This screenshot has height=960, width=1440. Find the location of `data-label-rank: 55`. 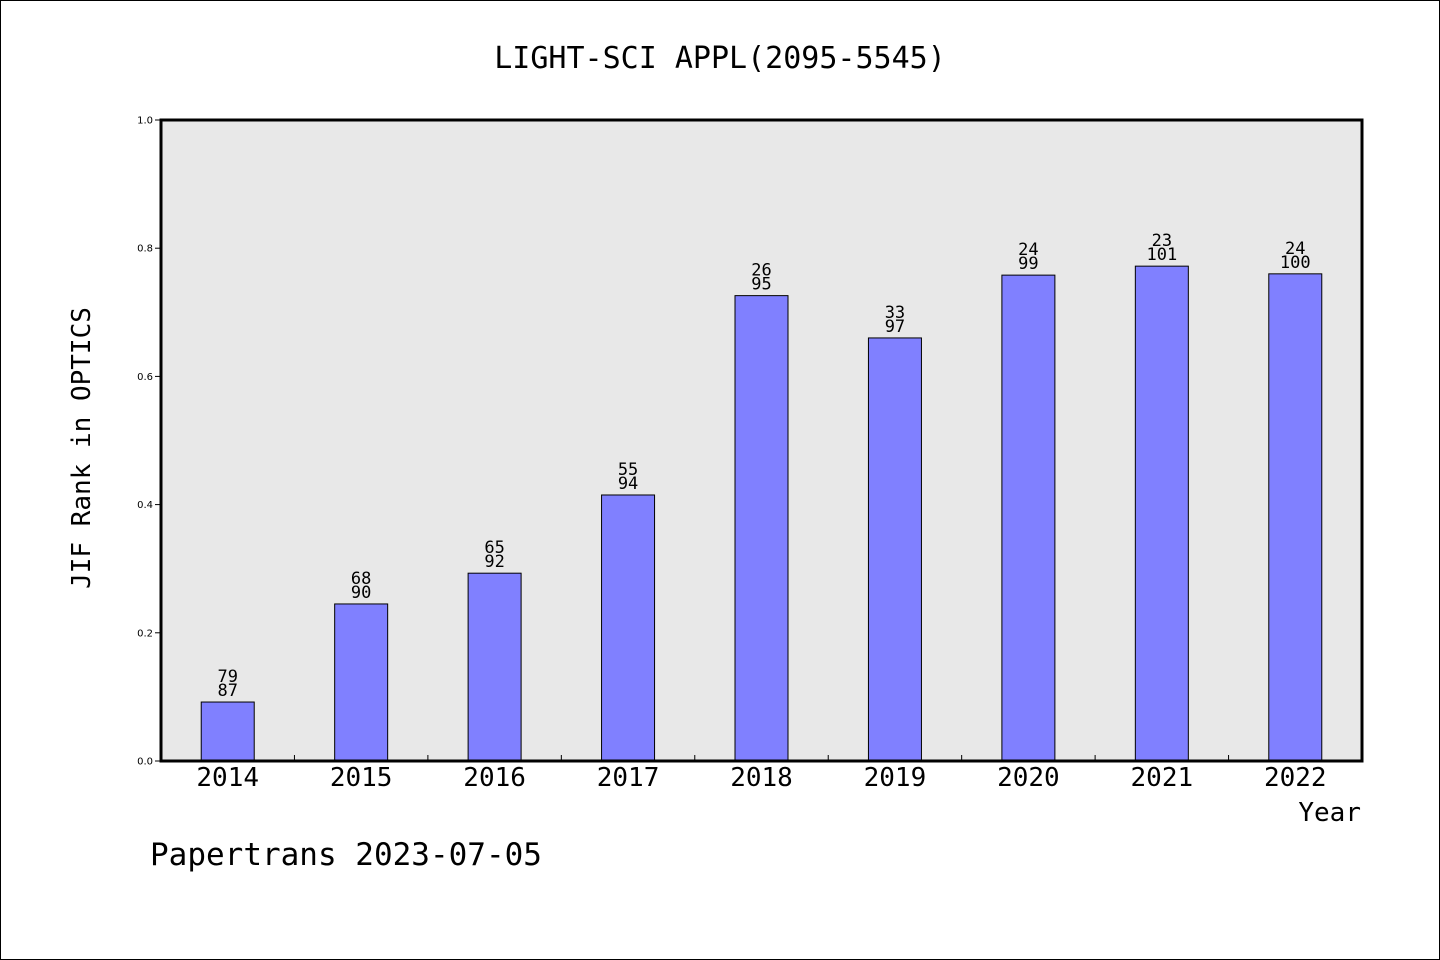

data-label-rank: 55 is located at coordinates (628, 470).